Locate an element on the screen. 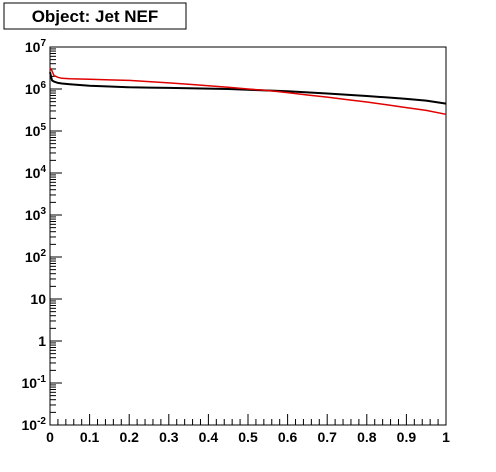 The image size is (496, 472). x-tick-label: 0.1 is located at coordinates (90, 437).